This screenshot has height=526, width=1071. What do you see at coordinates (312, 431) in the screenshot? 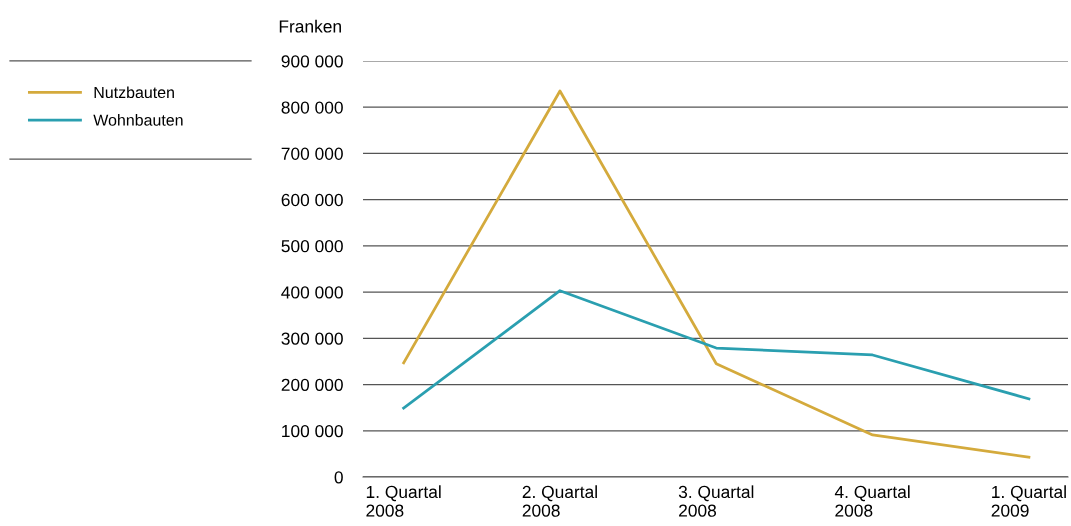
I see `y-tick-label: 100 000` at bounding box center [312, 431].